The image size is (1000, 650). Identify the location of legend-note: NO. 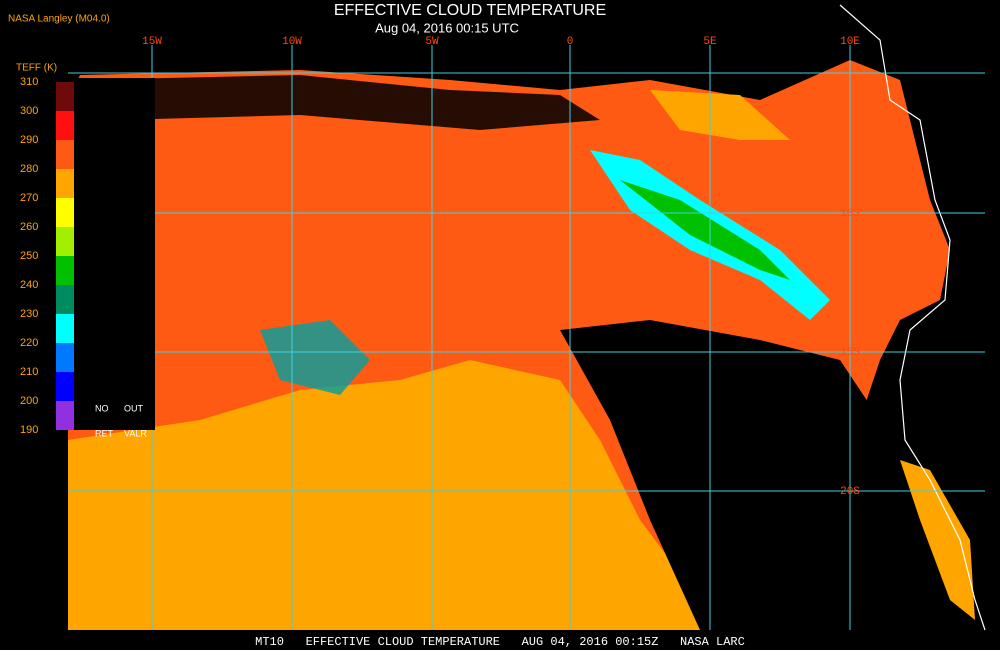
(102, 408).